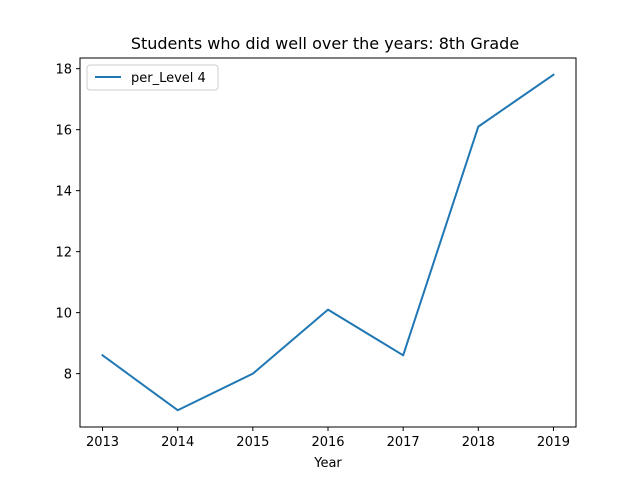  I want to click on x-axis-ticks: 2013 2014 2015 2016 2017 2018 2019, so click(328, 438).